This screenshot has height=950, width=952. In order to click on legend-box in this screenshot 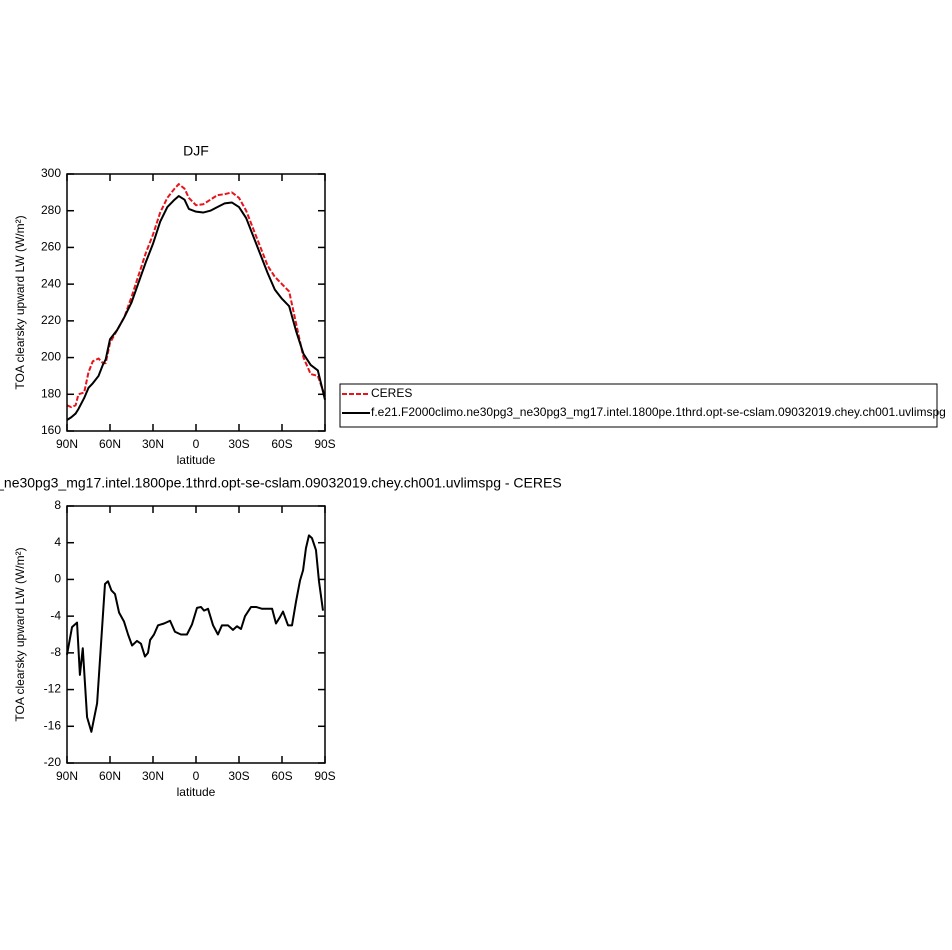, I will do `click(638, 405)`.